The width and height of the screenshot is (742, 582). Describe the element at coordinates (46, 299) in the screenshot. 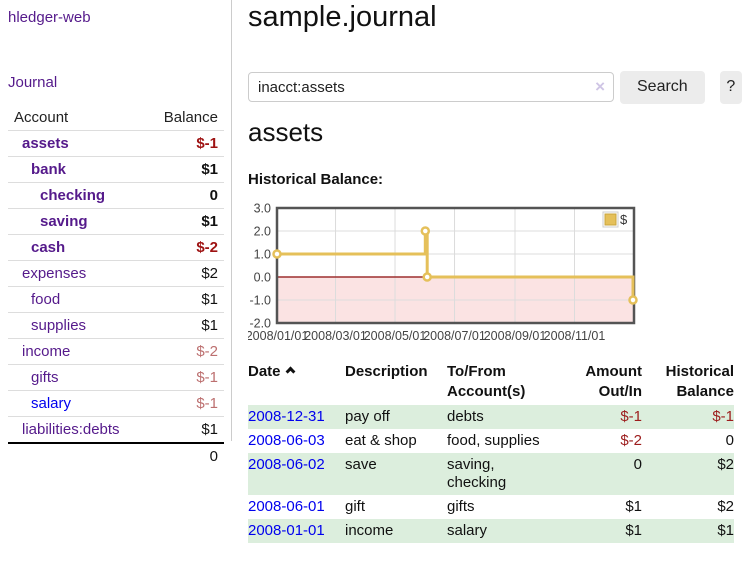

I see `account-link-food: food` at that location.